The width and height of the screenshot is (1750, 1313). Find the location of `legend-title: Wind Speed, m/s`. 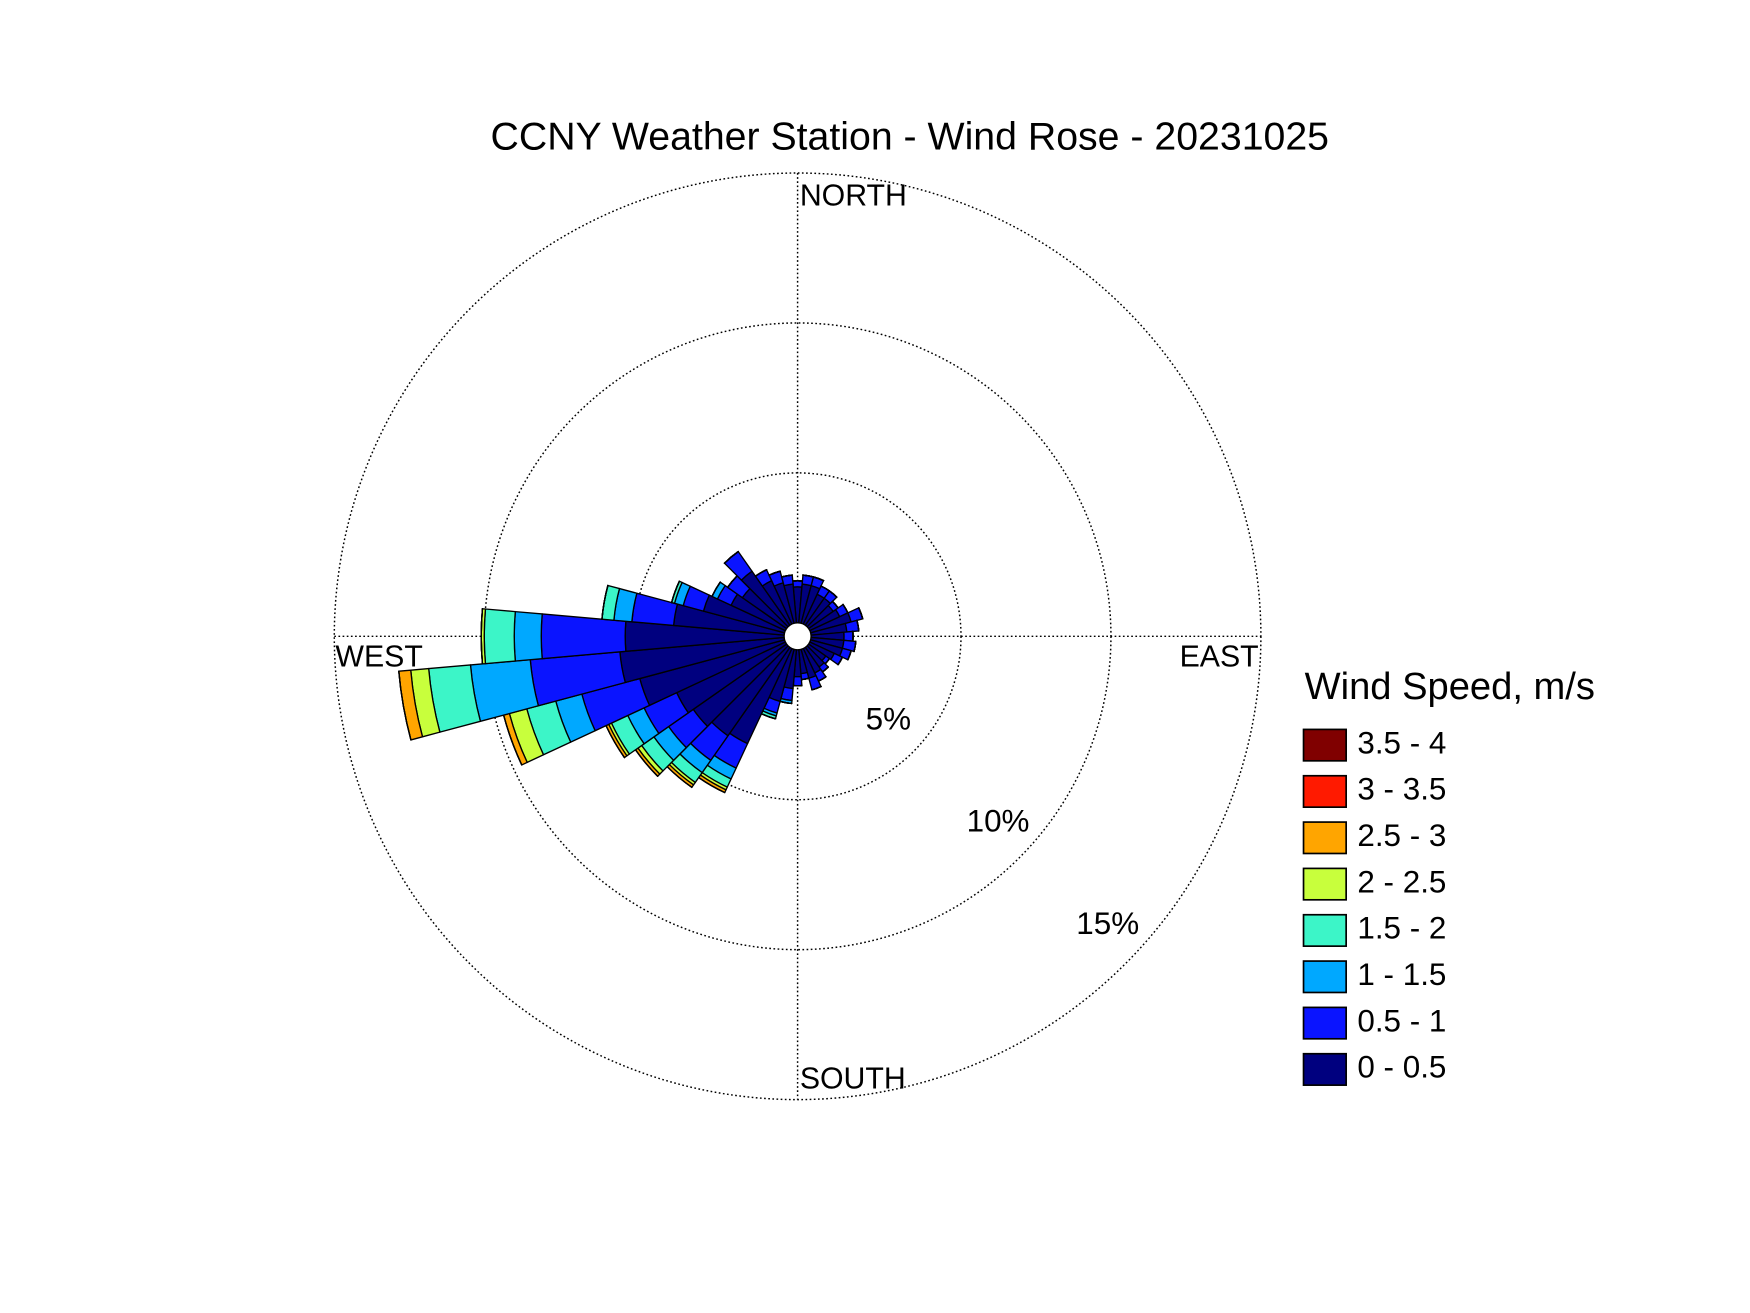

legend-title: Wind Speed, m/s is located at coordinates (1450, 686).